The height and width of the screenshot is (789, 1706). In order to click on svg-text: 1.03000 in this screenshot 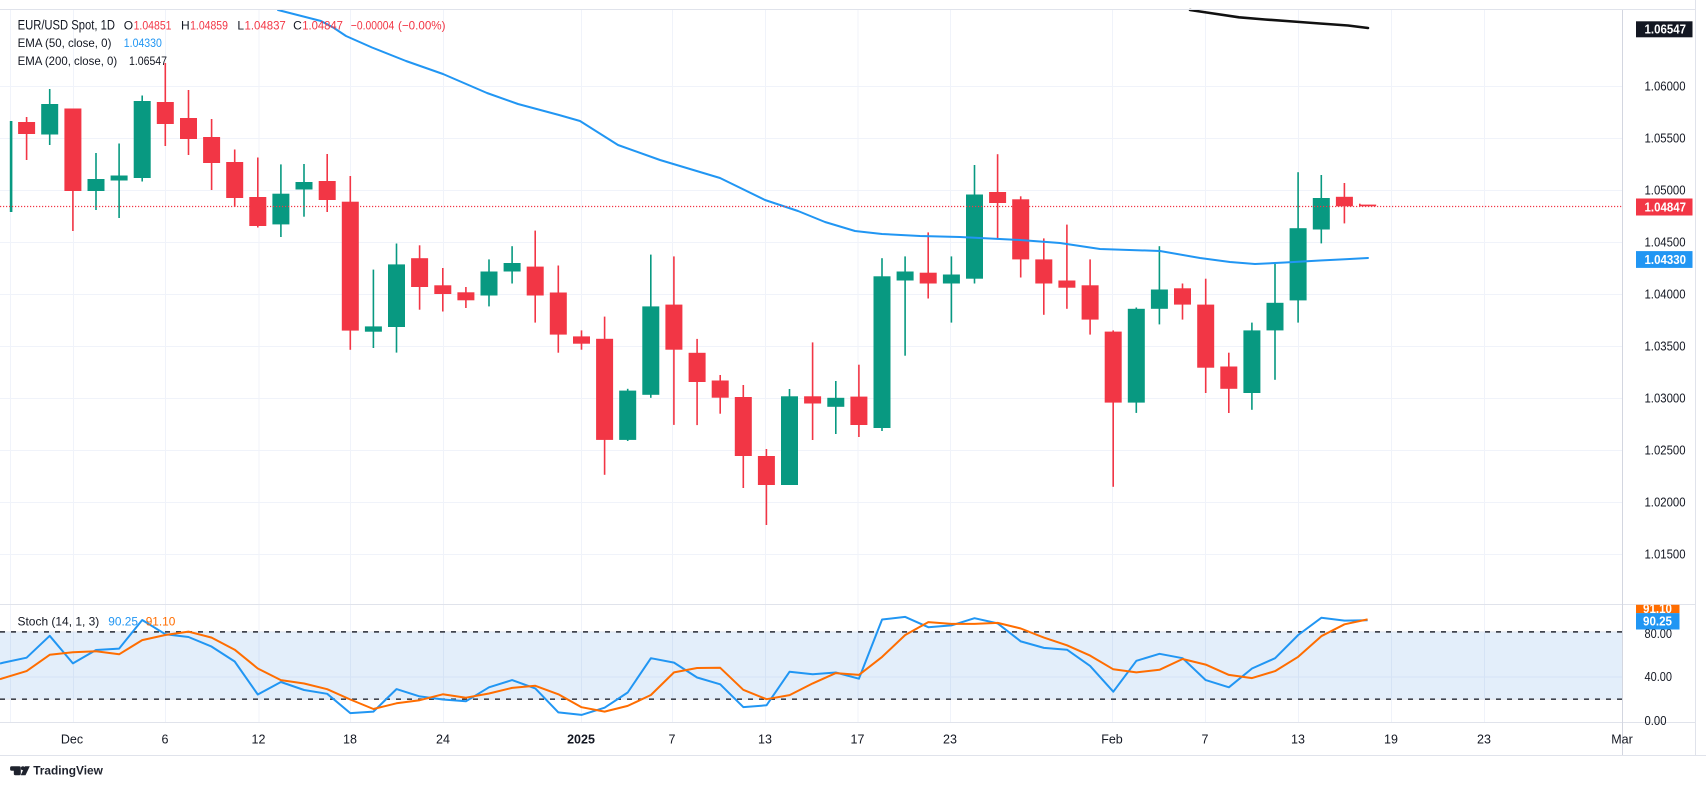, I will do `click(1665, 398)`.